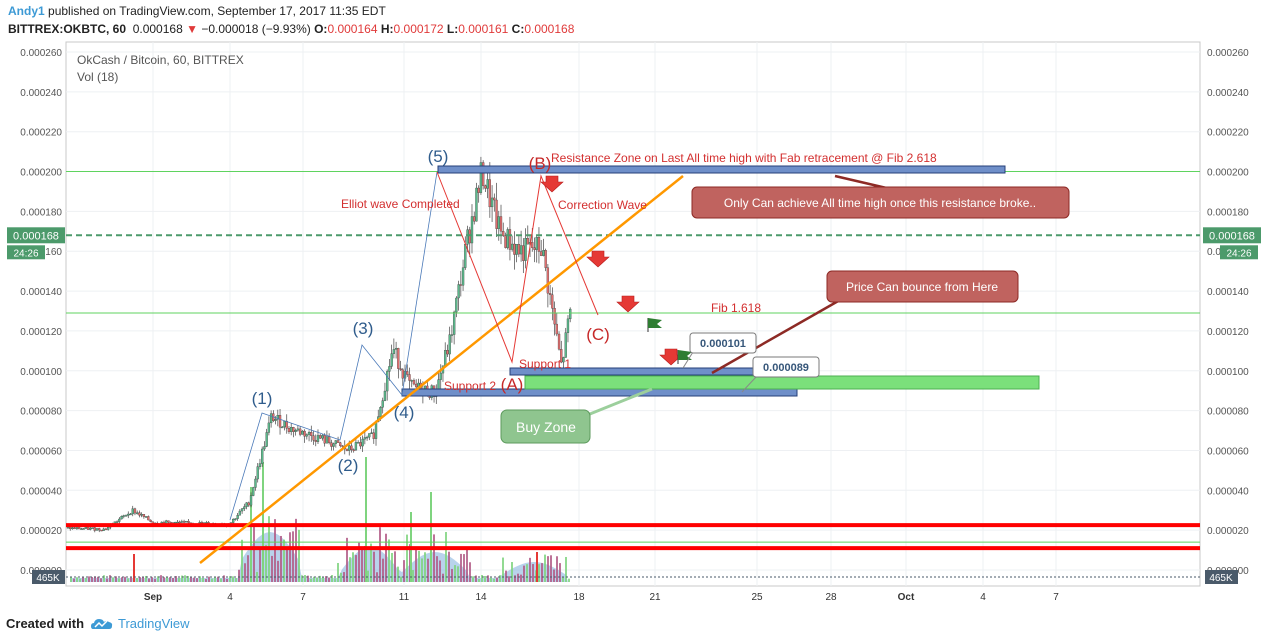 Image resolution: width=1270 pixels, height=642 pixels. Describe the element at coordinates (1228, 212) in the screenshot. I see `y-tick-label-right: 0.000180` at that location.